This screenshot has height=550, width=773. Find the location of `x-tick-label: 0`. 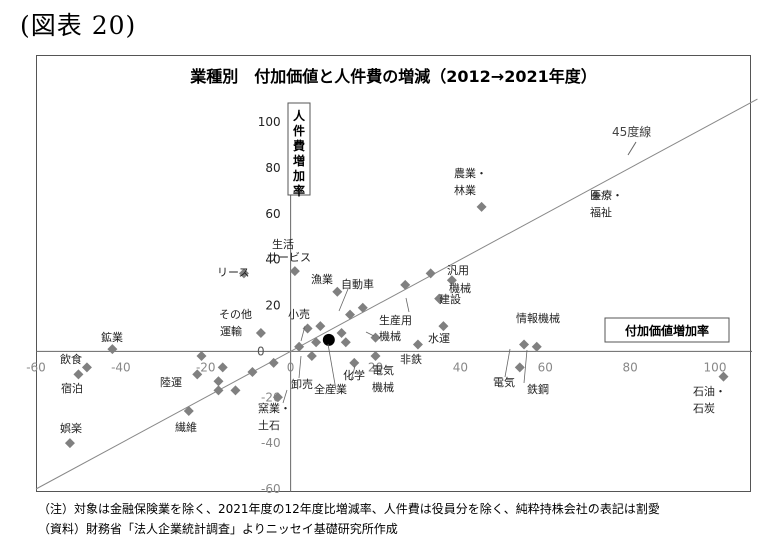

x-tick-label: 0 is located at coordinates (291, 367).